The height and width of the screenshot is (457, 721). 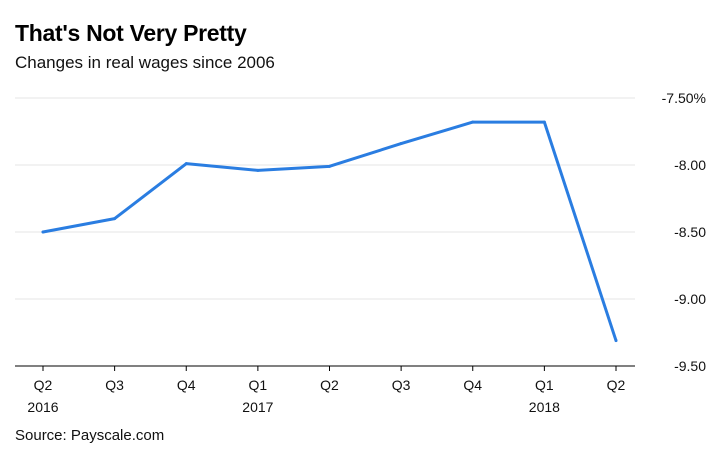 What do you see at coordinates (257, 407) in the screenshot?
I see `x-tick-year-label: 2017` at bounding box center [257, 407].